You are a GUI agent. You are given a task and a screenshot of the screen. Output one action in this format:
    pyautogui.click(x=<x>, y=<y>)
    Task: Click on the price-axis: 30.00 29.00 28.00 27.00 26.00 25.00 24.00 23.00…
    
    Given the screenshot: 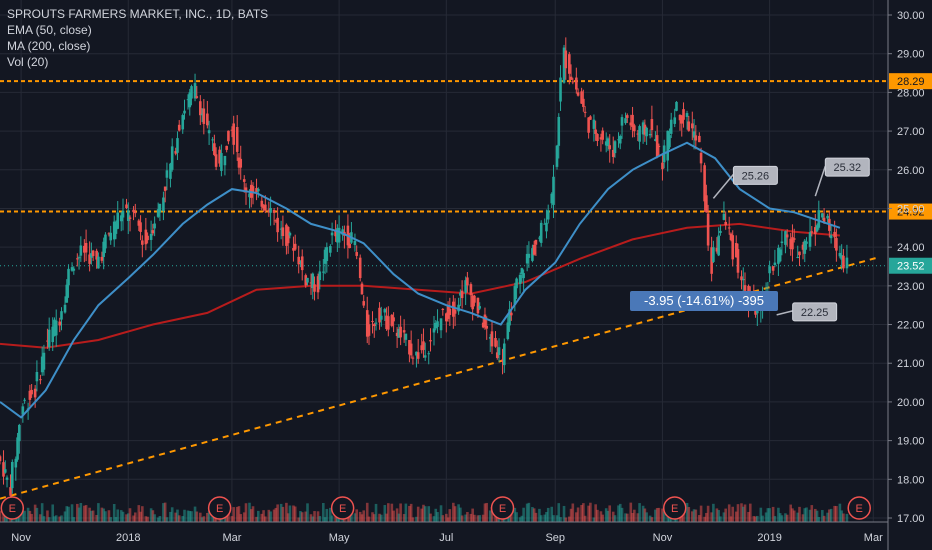 What is the action you would take?
    pyautogui.click(x=906, y=275)
    